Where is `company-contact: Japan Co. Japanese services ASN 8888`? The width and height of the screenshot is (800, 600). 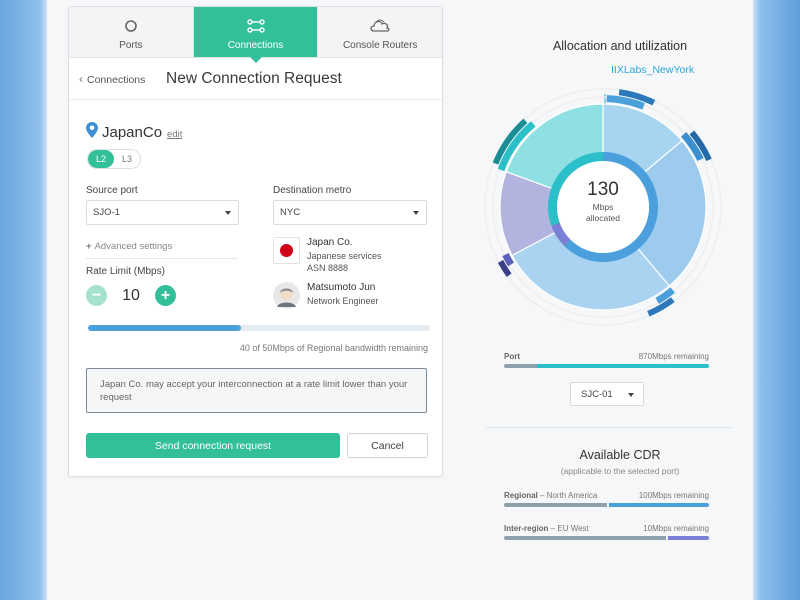
company-contact: Japan Co. Japanese services ASN 8888 is located at coordinates (327, 255).